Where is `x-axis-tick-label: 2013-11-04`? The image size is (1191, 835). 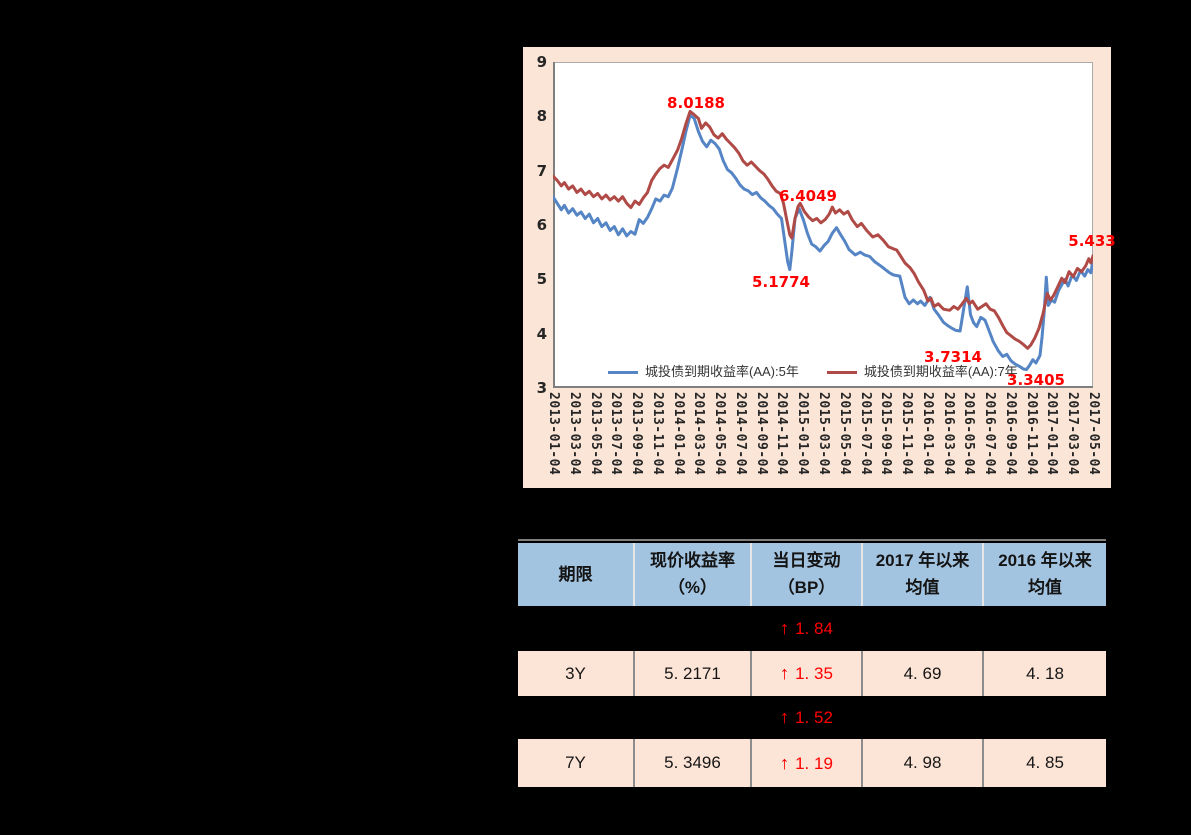 x-axis-tick-label: 2013-11-04 is located at coordinates (657, 434).